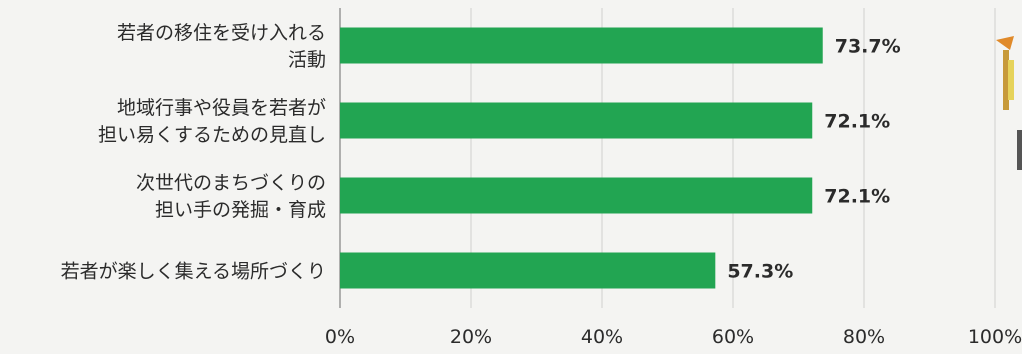  I want to click on category-label: 若者が楽しく集える場所づくり, so click(193, 272).